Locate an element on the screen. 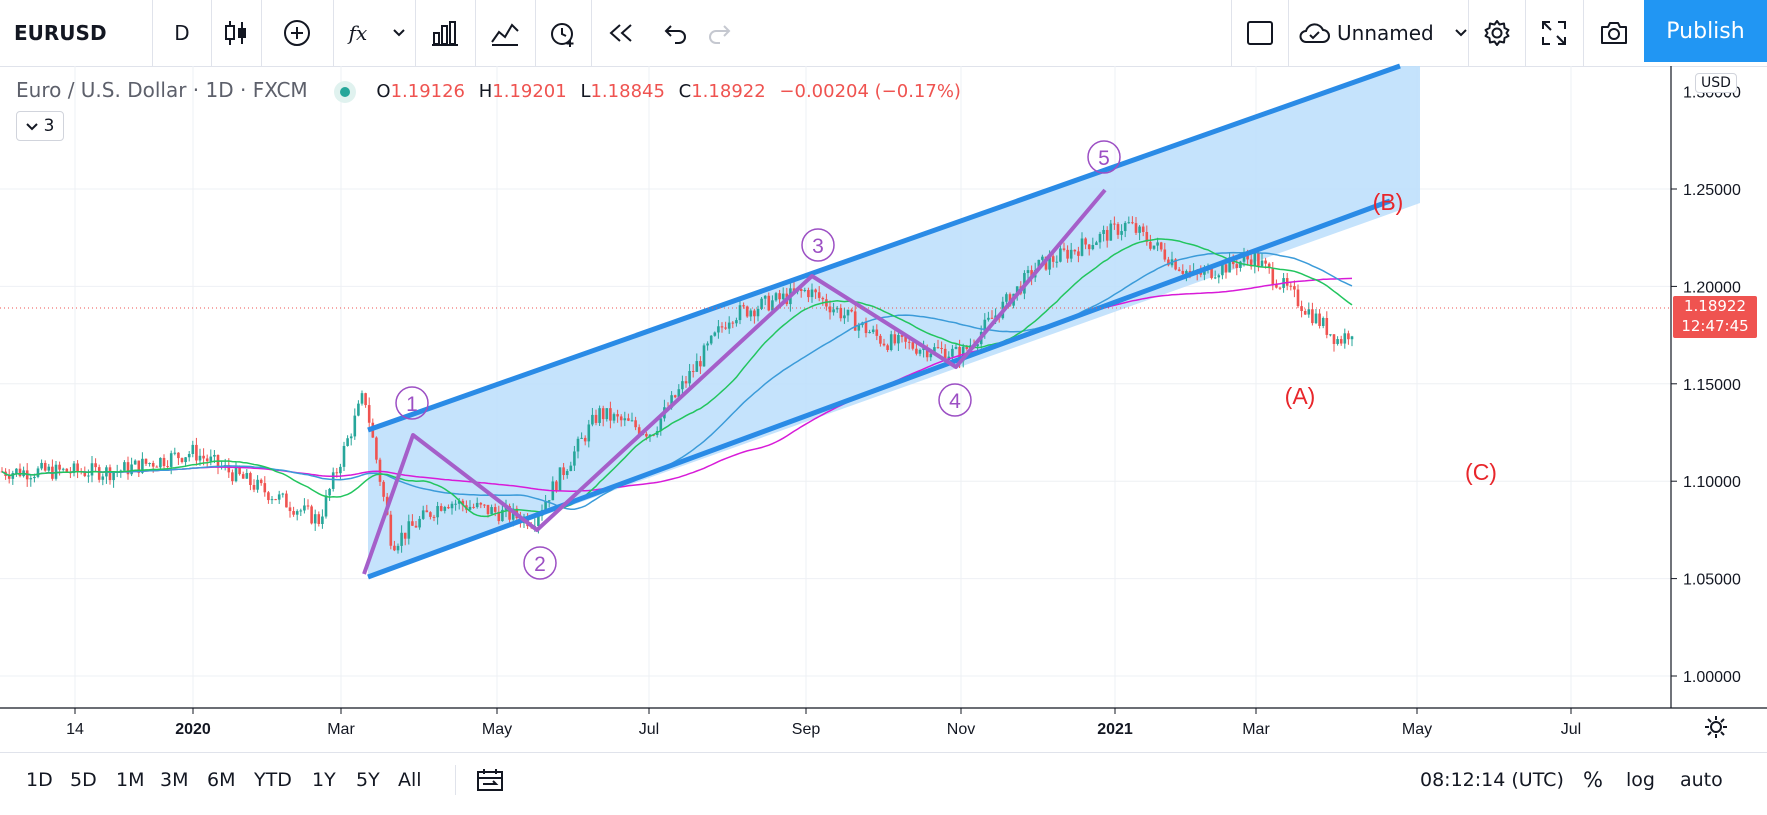 This screenshot has height=815, width=1767. redo-icon is located at coordinates (719, 33).